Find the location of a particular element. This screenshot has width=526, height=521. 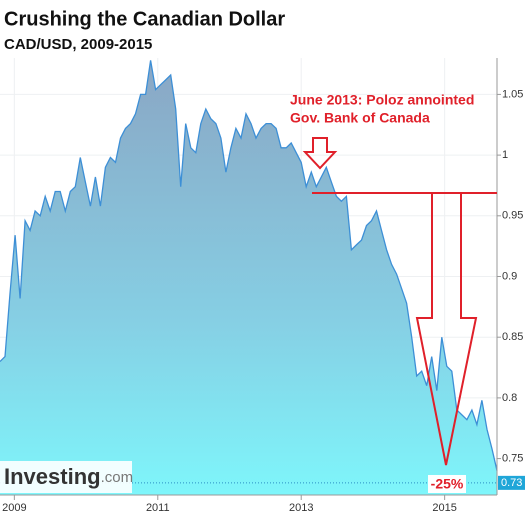

y-tick-label: 0.75 is located at coordinates (512, 458).